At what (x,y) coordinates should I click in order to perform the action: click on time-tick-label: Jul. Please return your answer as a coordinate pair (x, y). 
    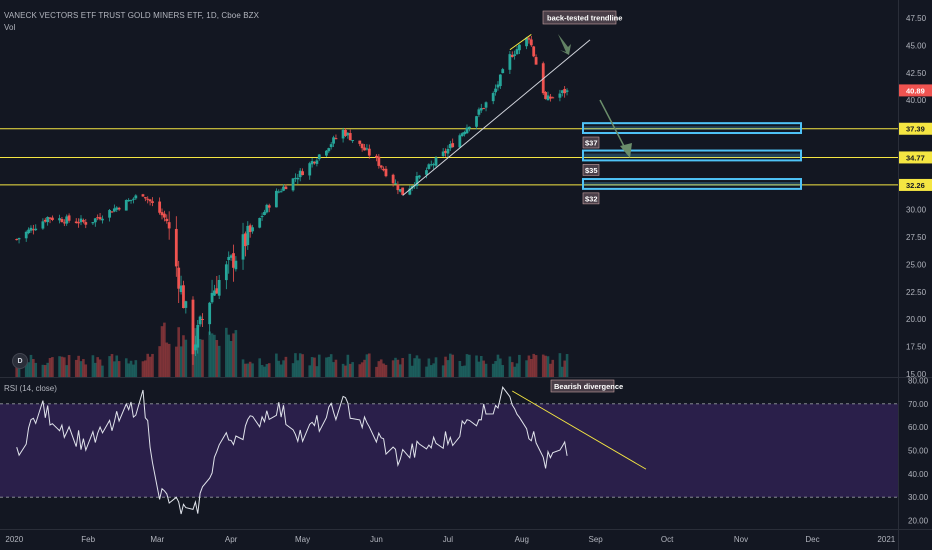
    Looking at the image, I should click on (448, 539).